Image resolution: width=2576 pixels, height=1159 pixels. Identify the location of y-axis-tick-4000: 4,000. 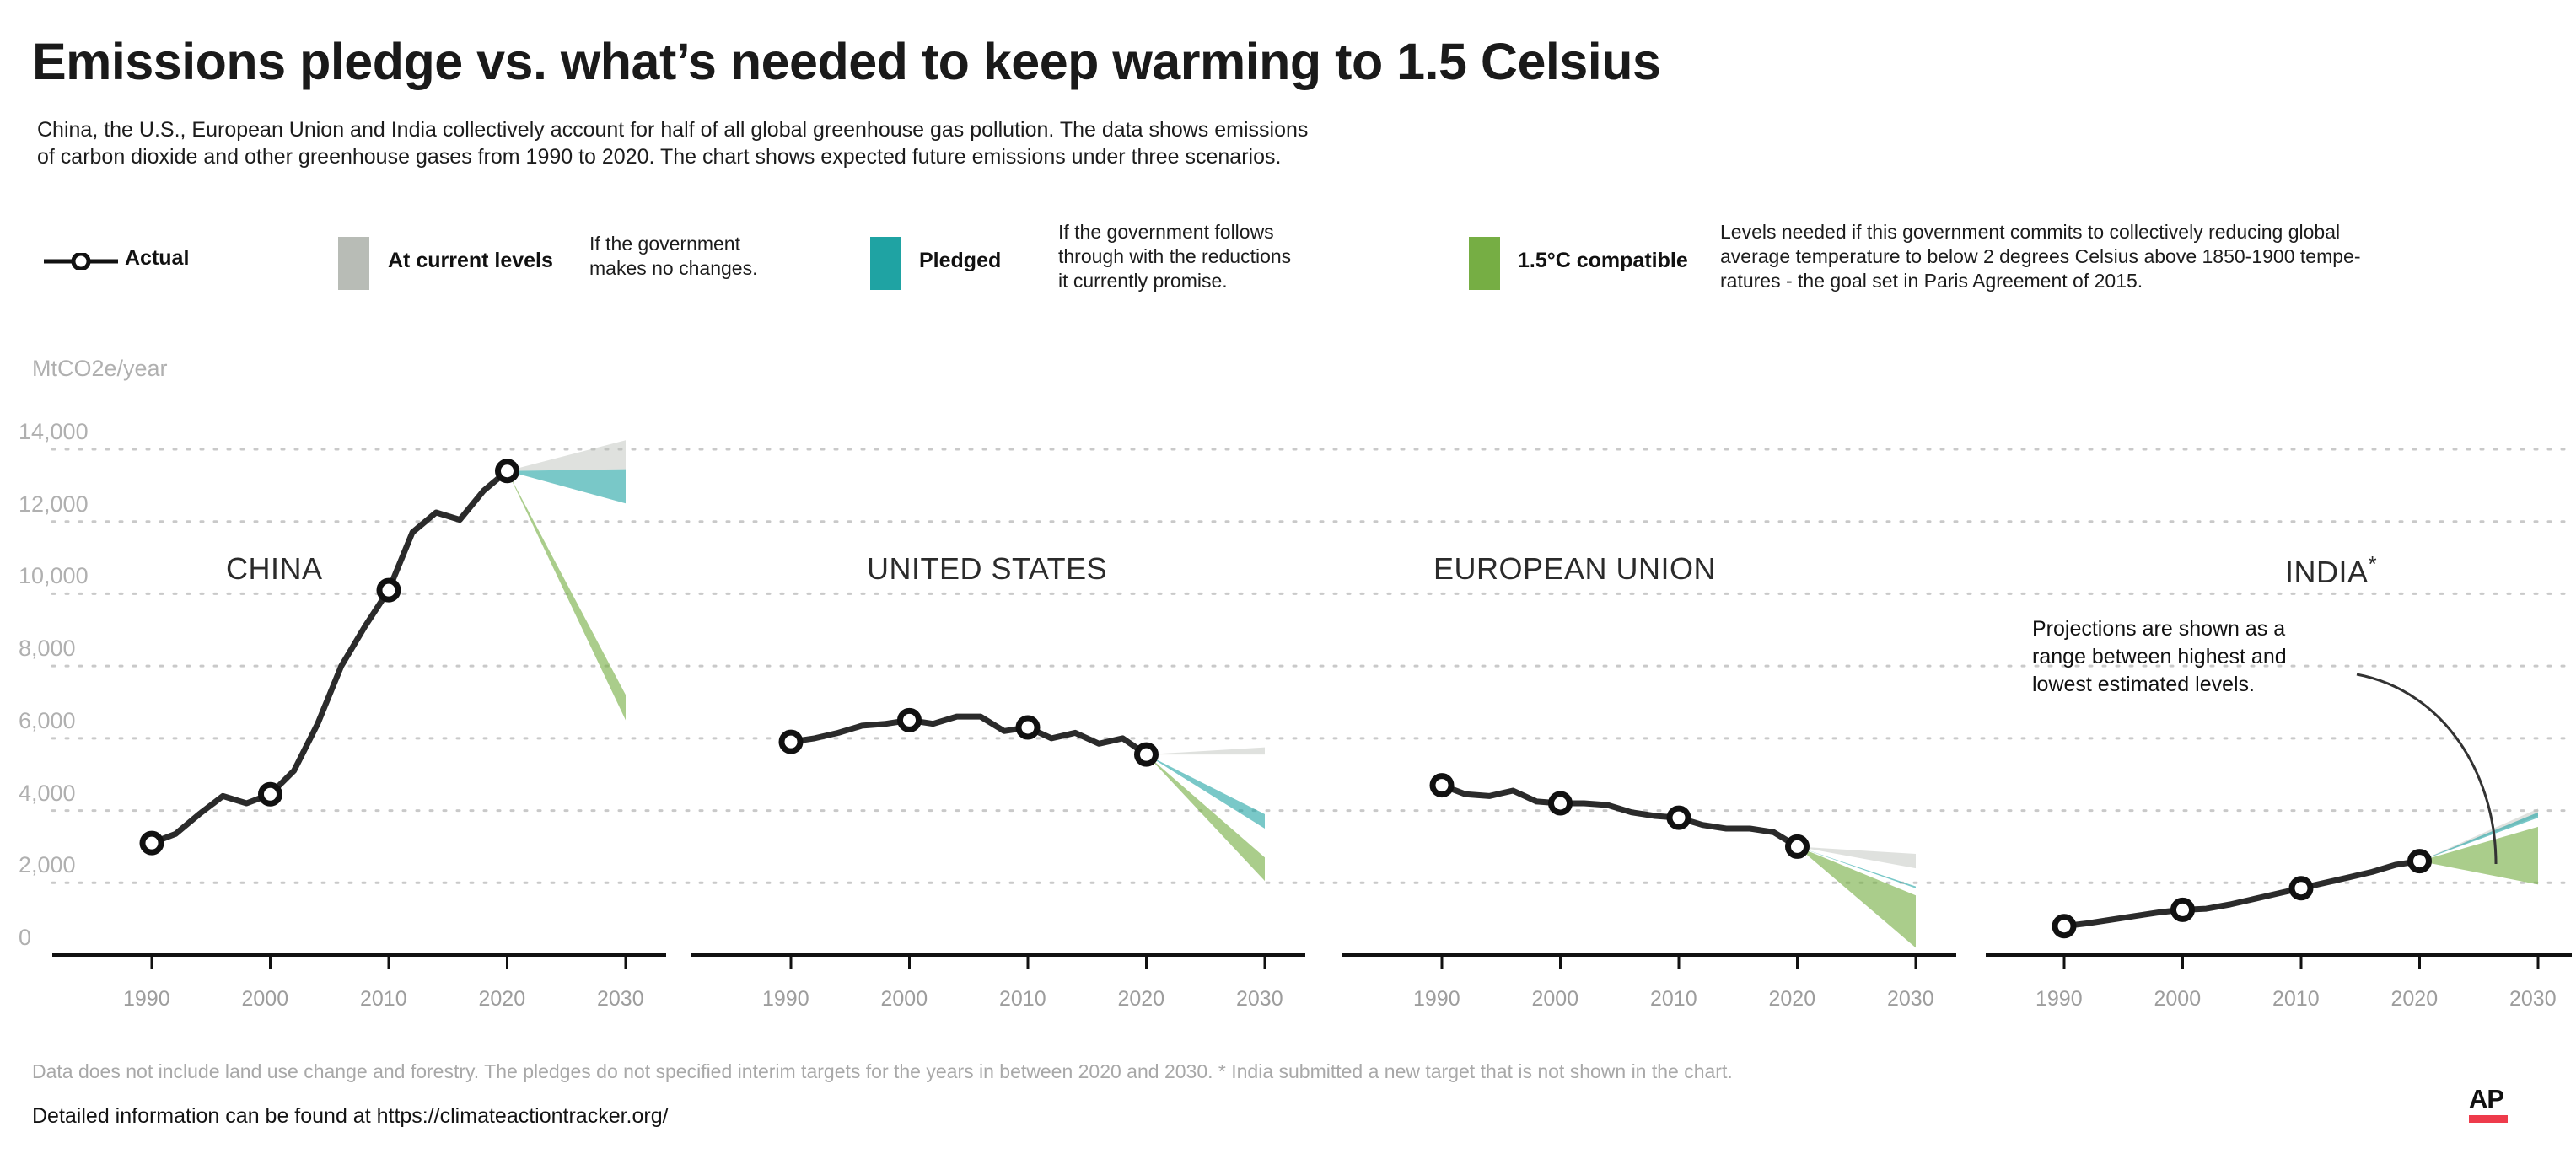
(47, 793).